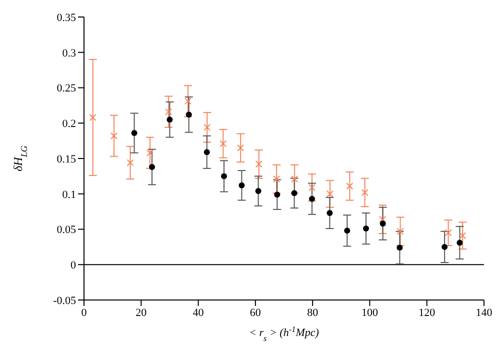  I want to click on x-tick-label: 120, so click(427, 312).